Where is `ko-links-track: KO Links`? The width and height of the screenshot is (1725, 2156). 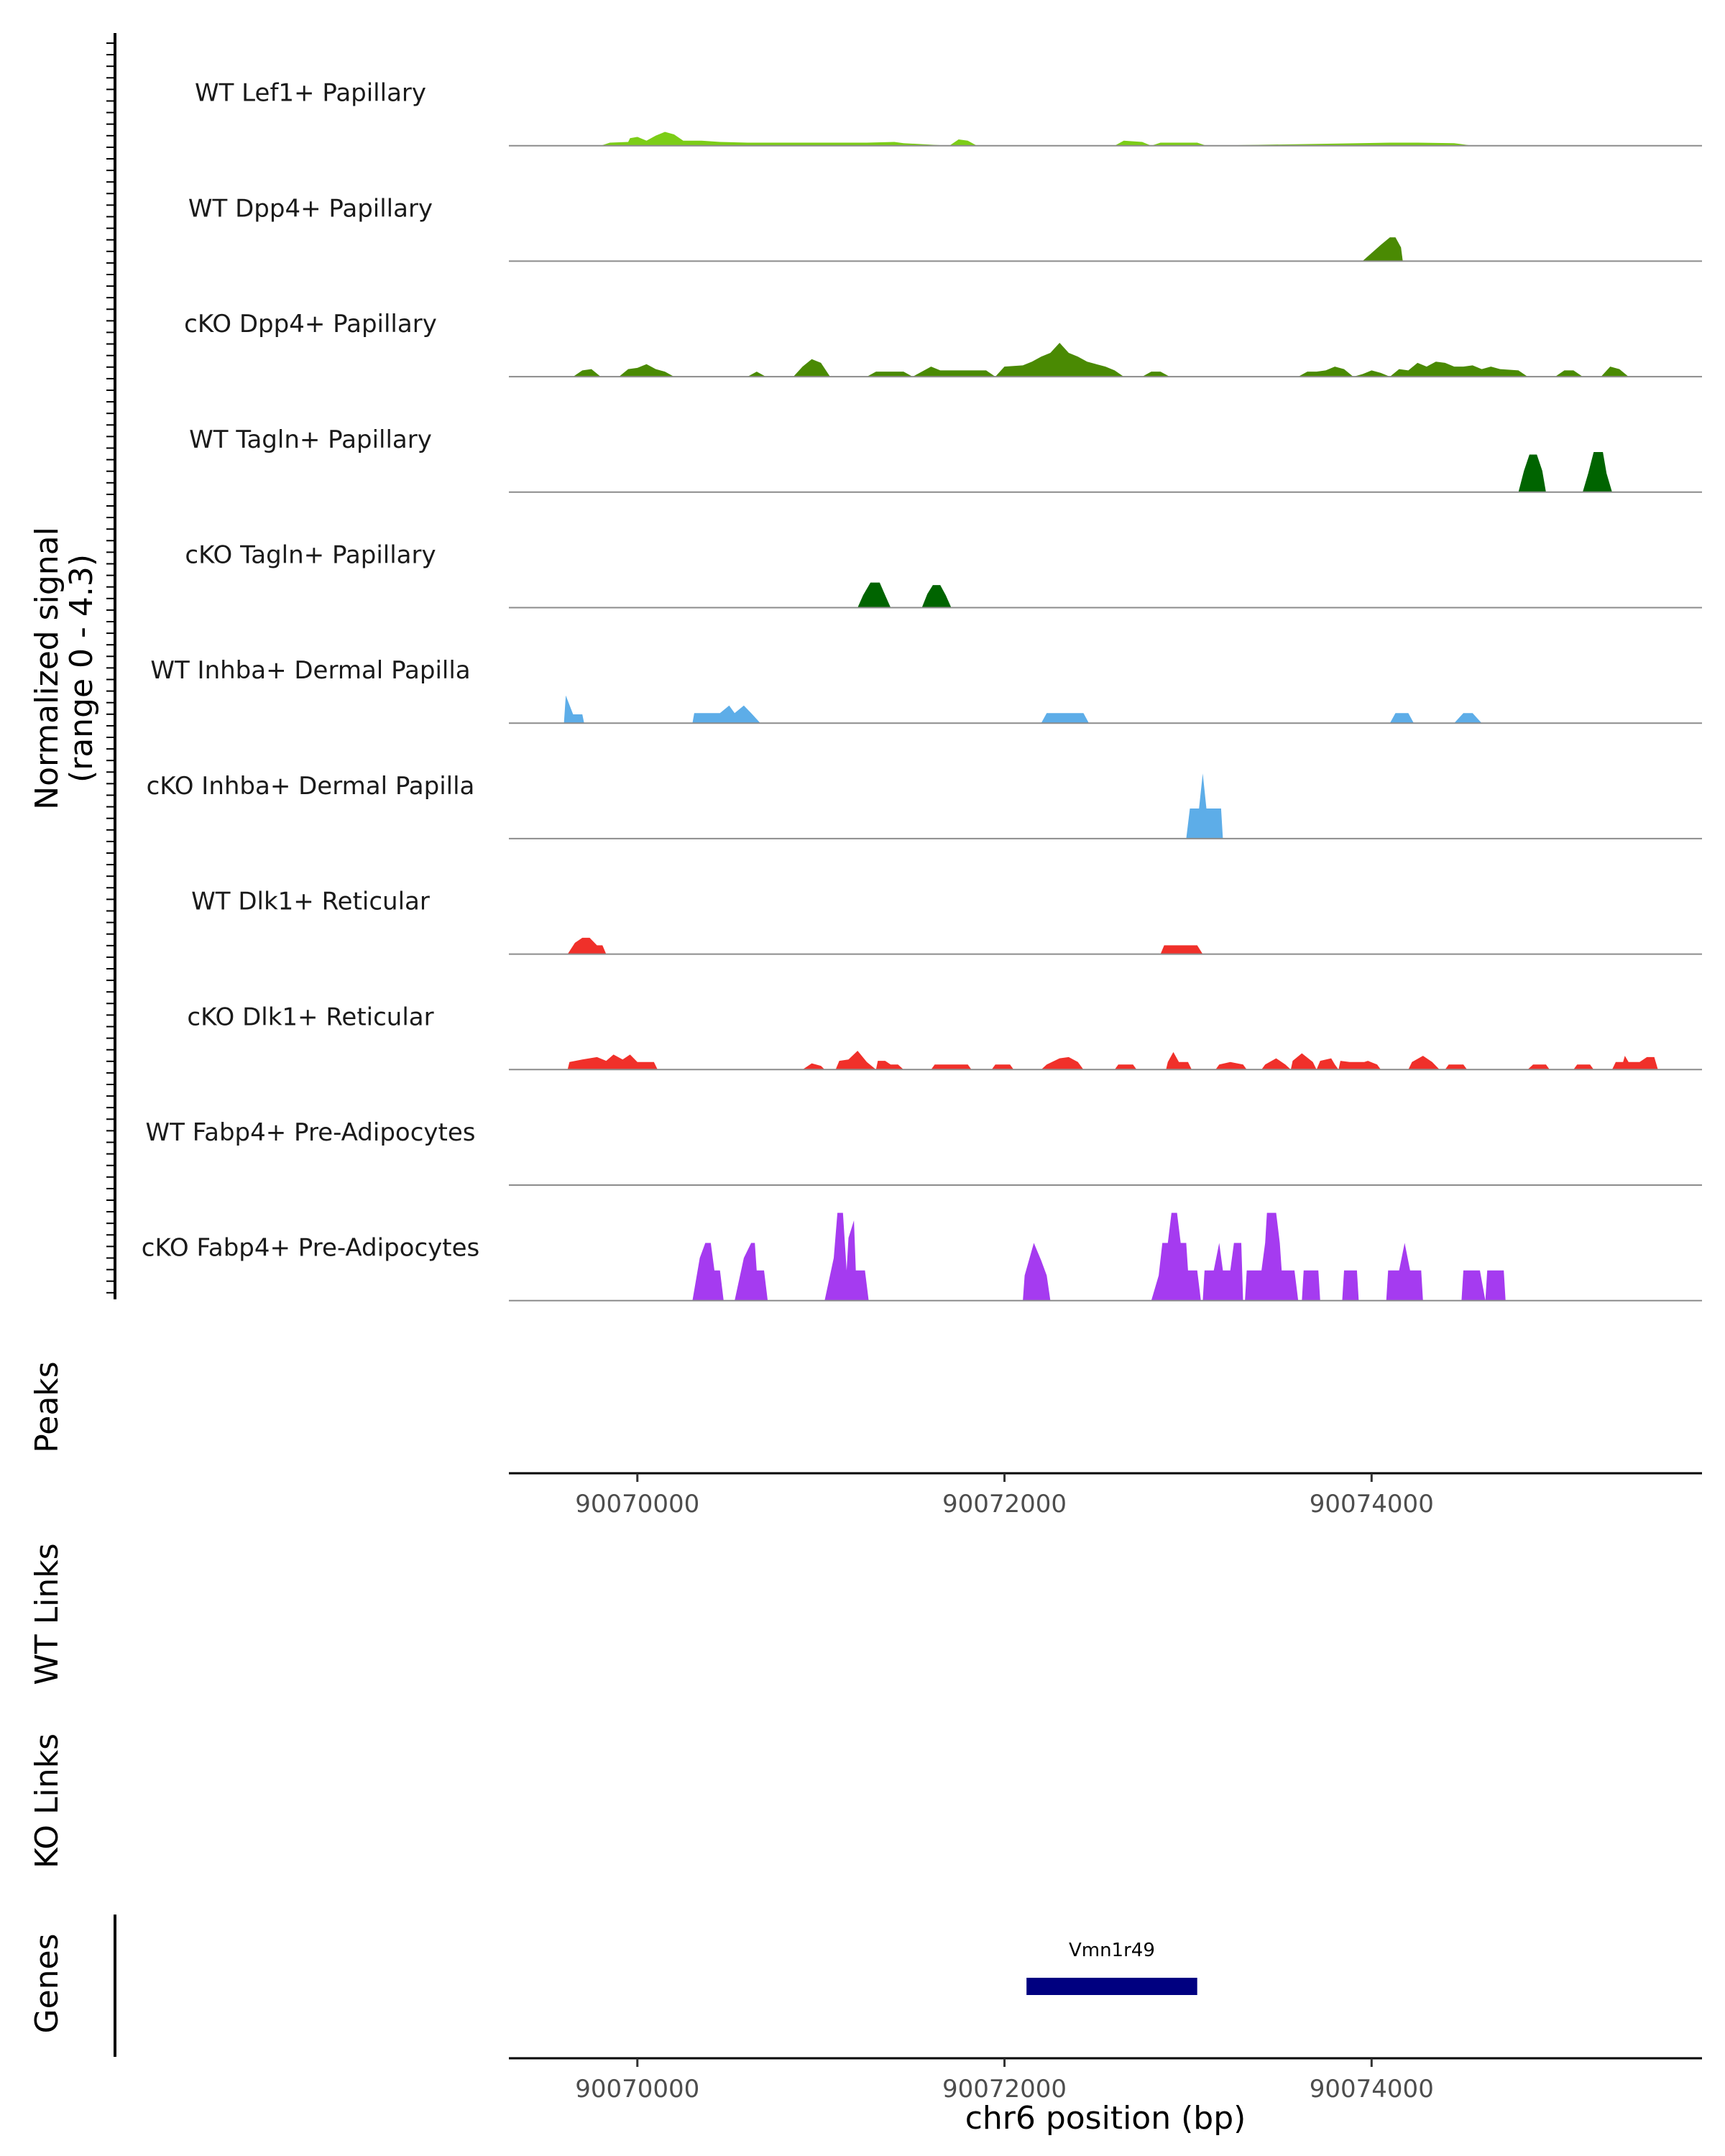
ko-links-track: KO Links is located at coordinates (47, 1801).